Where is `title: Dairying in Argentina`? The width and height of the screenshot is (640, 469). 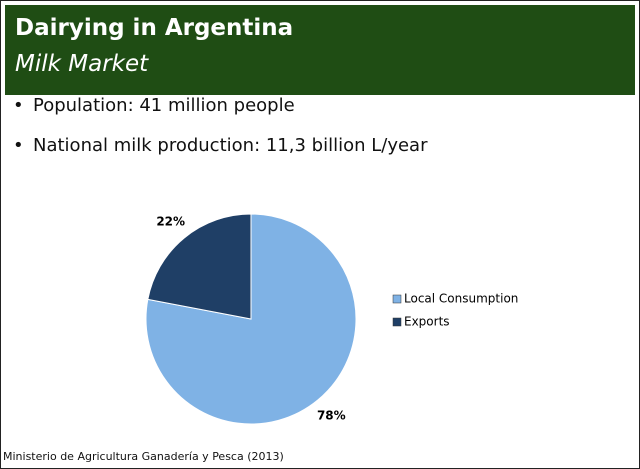 title: Dairying in Argentina is located at coordinates (154, 28).